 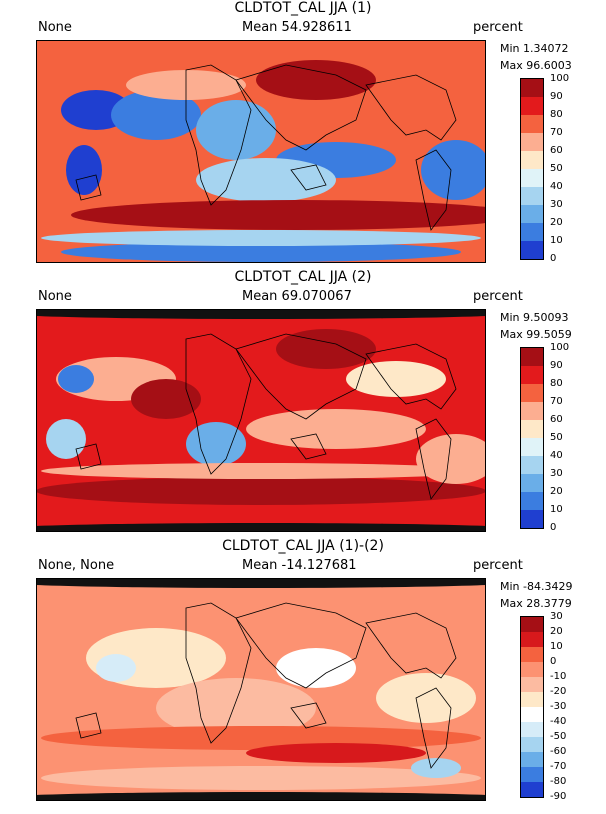 What do you see at coordinates (558, 766) in the screenshot?
I see `colorbar-tick-label: -70` at bounding box center [558, 766].